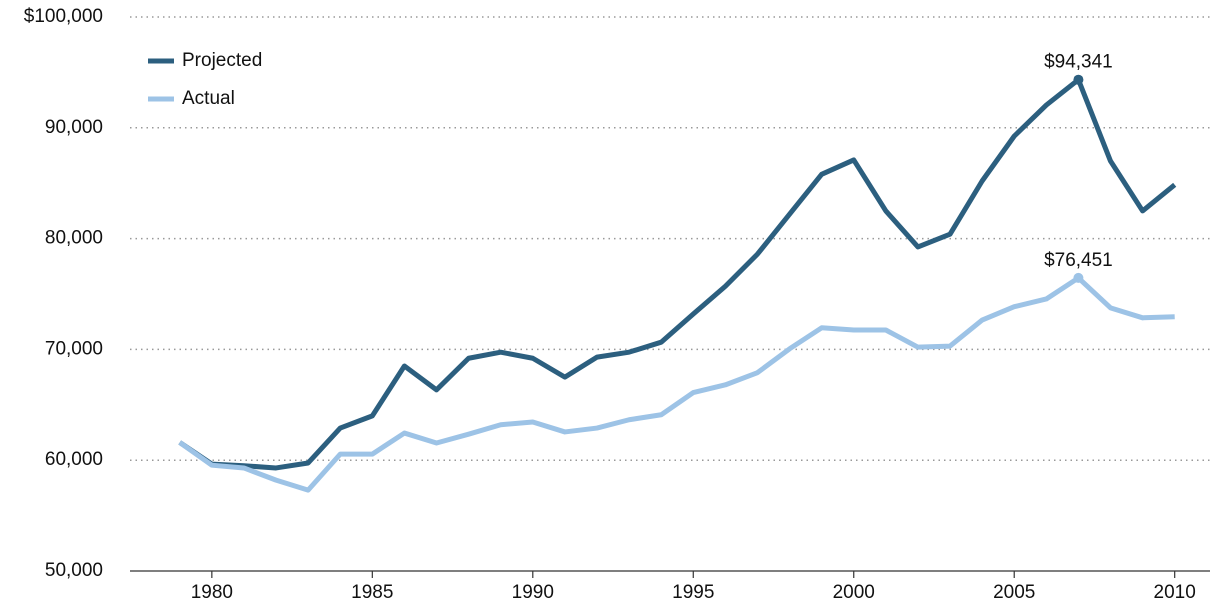 This screenshot has height=610, width=1218. Describe the element at coordinates (63, 16) in the screenshot. I see `y-tick-label: $100,000` at that location.